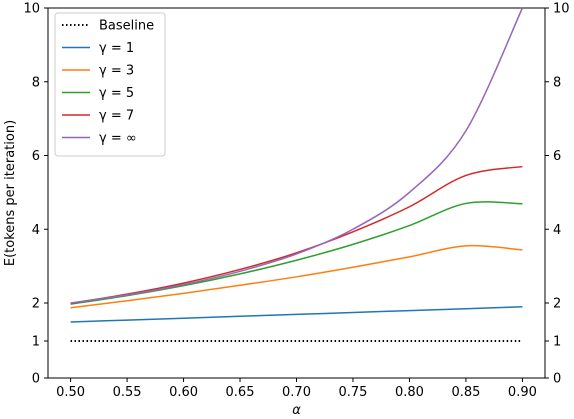 Image resolution: width=574 pixels, height=419 pixels. What do you see at coordinates (409, 392) in the screenshot?
I see `x-tick-label: 0.80` at bounding box center [409, 392].